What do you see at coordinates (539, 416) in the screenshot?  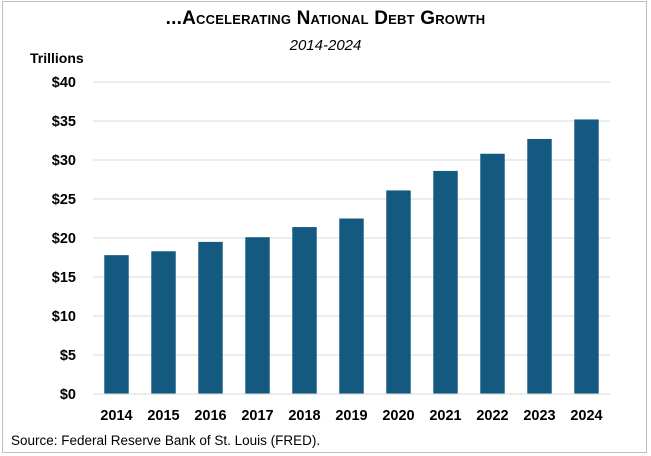 I see `x-tick-label: 2023` at bounding box center [539, 416].